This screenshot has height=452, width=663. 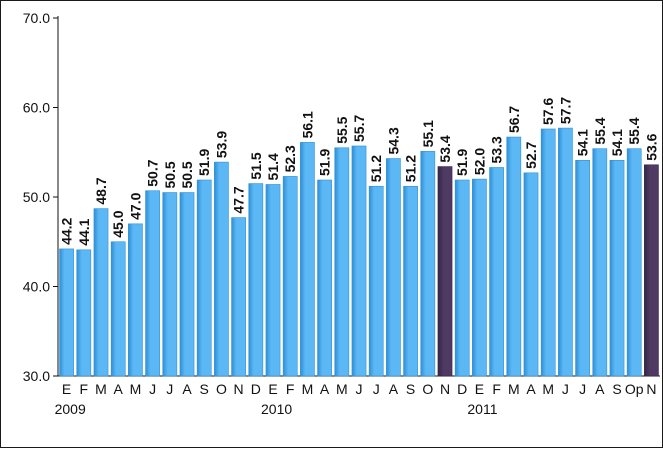 What do you see at coordinates (290, 158) in the screenshot?
I see `data-label: 52.3` at bounding box center [290, 158].